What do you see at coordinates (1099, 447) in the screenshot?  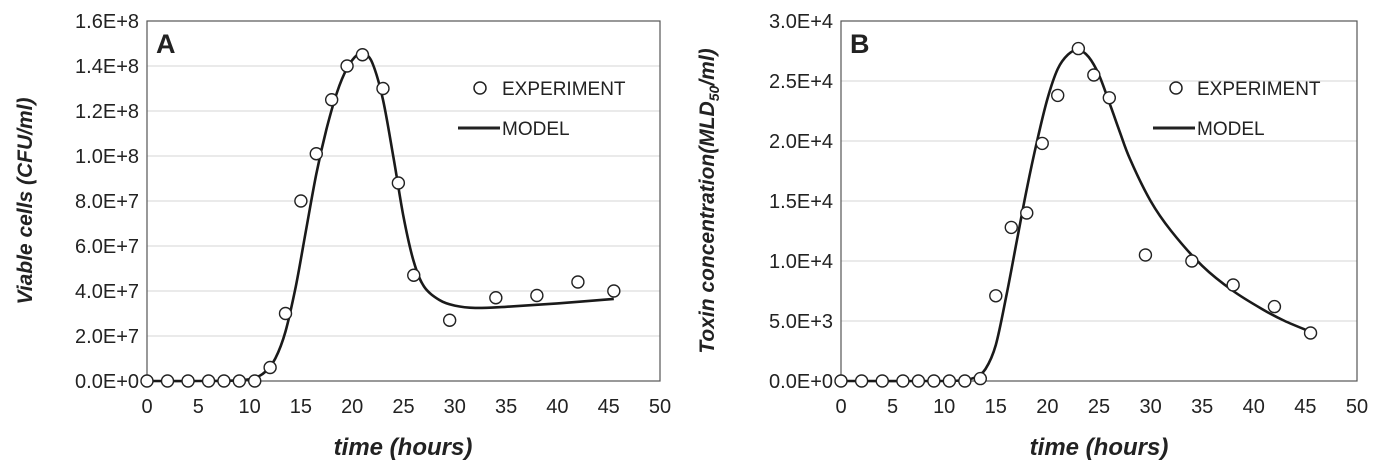 I see `panel-b-x-axis-label: time (hours)` at bounding box center [1099, 447].